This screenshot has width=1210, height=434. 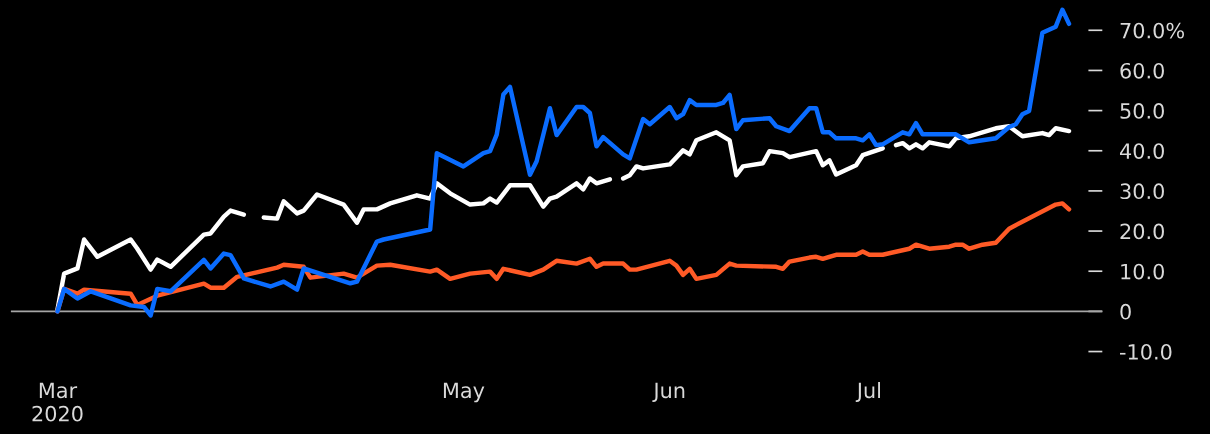 What do you see at coordinates (1142, 271) in the screenshot?
I see `y-tick-label: 10.0` at bounding box center [1142, 271].